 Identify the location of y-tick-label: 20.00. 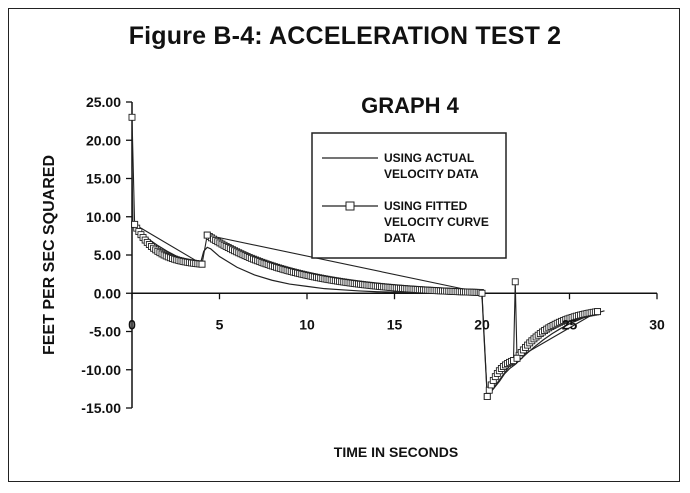
(103, 140).